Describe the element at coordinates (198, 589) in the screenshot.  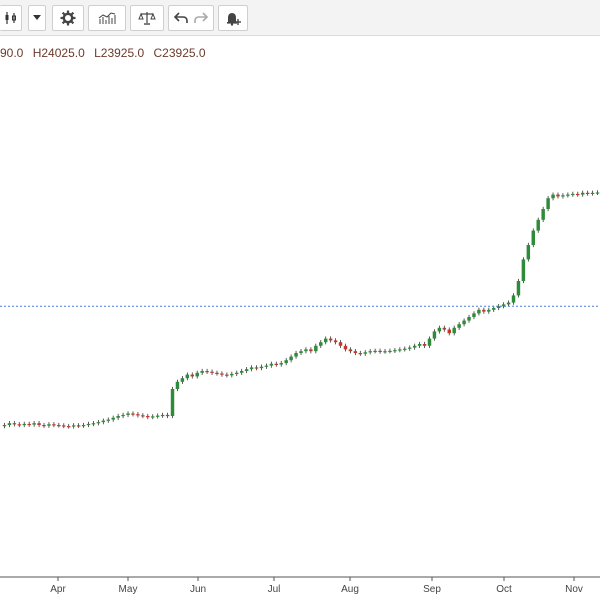
I see `x-tick-label: Jun` at that location.